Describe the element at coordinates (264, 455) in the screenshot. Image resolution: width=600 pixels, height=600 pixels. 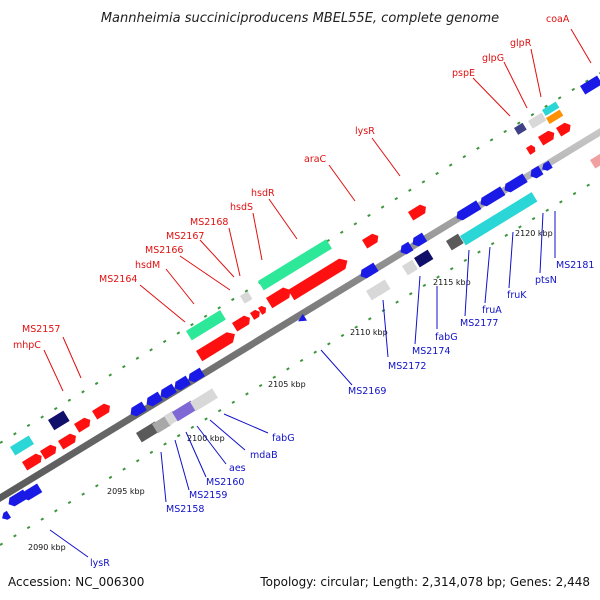
I see `gene-label: mdaB` at that location.